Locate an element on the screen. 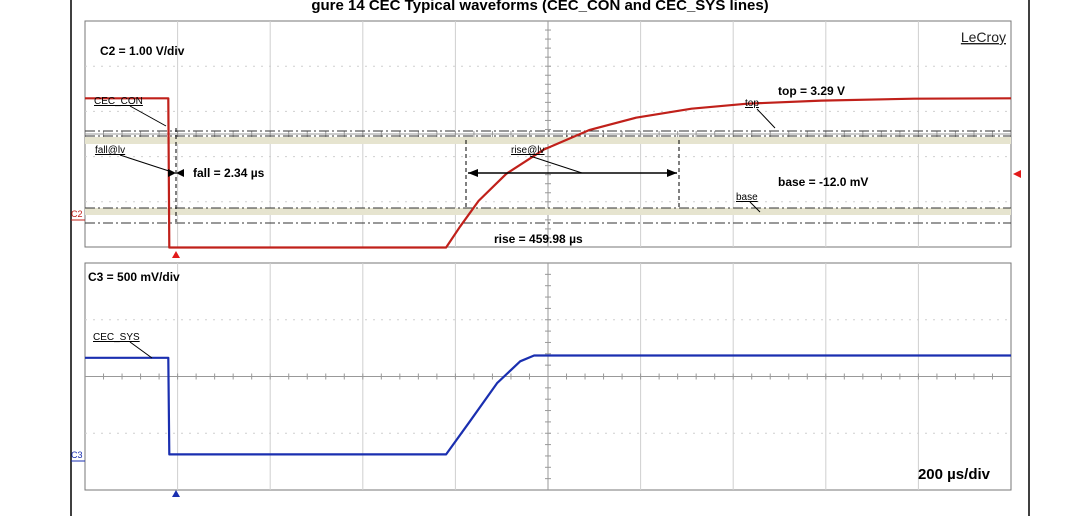  rise-arrow-left is located at coordinates (473, 173).